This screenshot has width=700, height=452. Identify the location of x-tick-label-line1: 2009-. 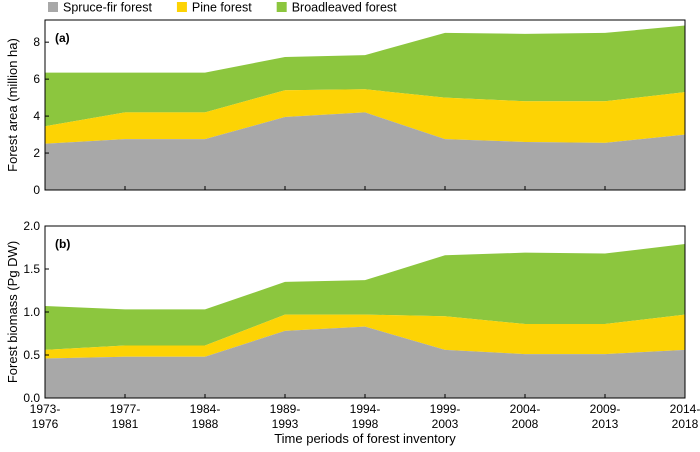
(605, 409).